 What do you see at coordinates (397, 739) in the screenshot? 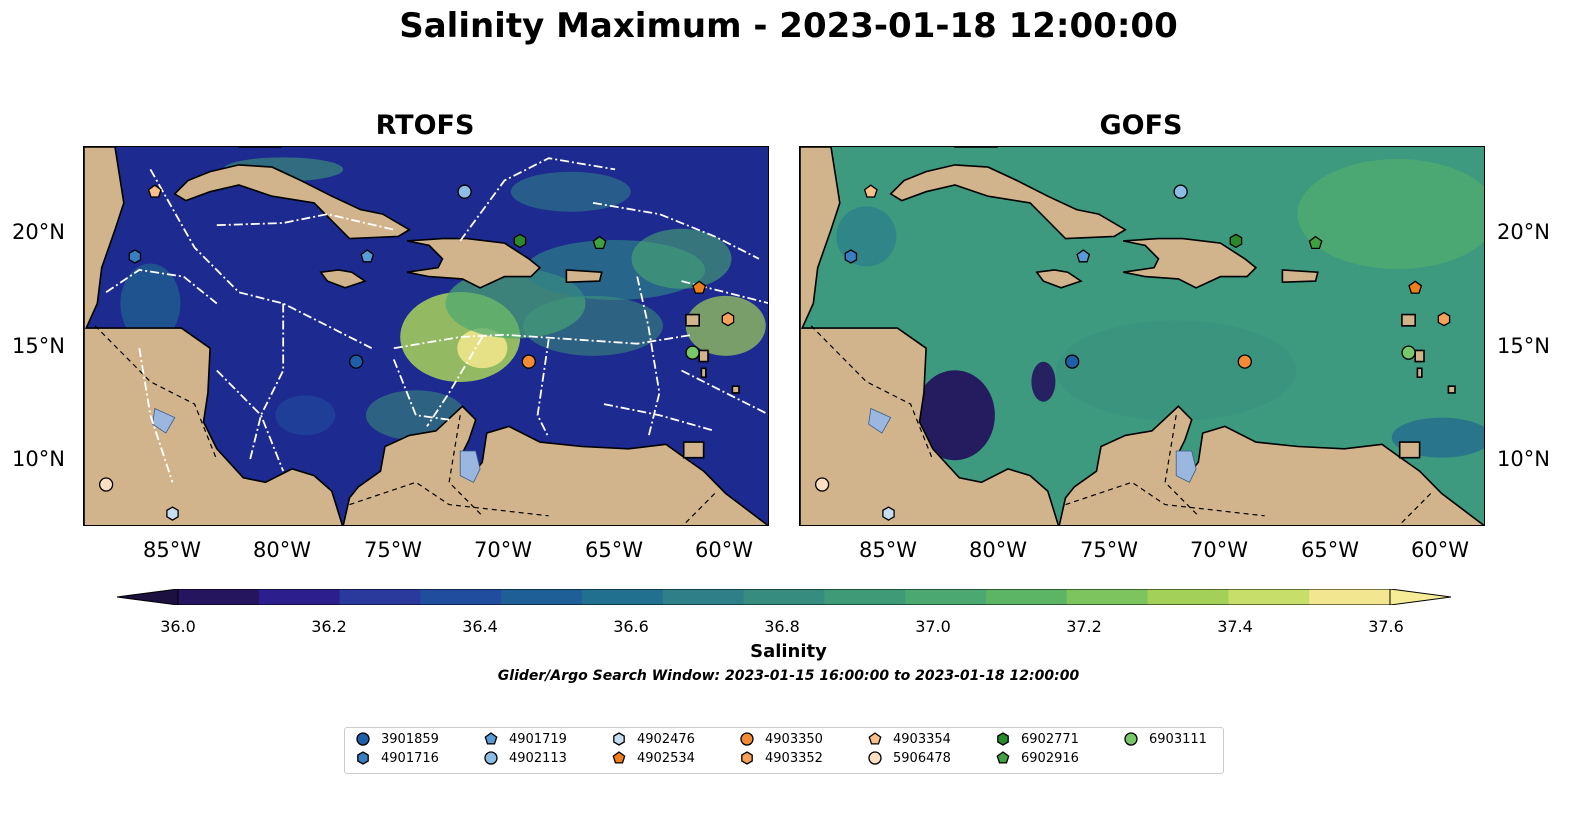
I see `legend-item: 3901859` at bounding box center [397, 739].